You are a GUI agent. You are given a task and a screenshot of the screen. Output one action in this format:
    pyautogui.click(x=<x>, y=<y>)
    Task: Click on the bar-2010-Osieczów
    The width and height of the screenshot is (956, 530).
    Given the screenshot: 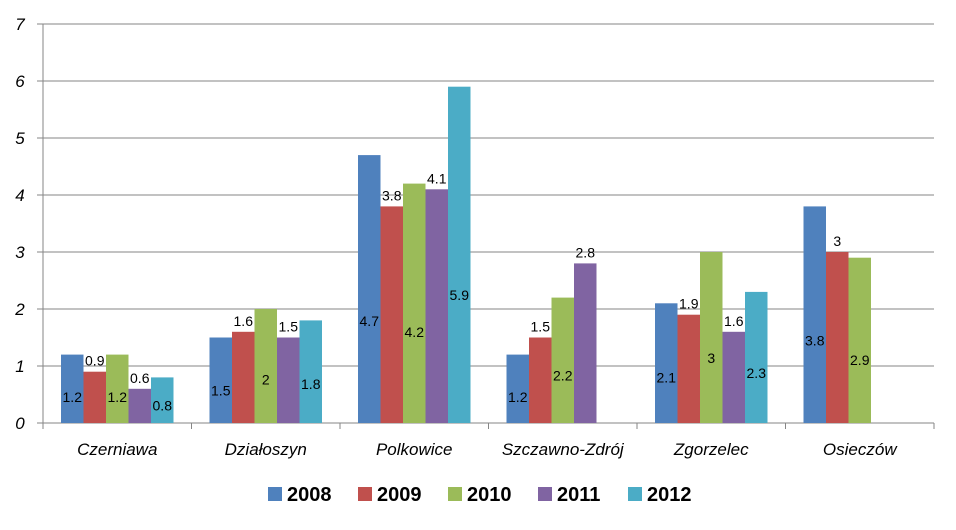 What is the action you would take?
    pyautogui.click(x=859, y=340)
    